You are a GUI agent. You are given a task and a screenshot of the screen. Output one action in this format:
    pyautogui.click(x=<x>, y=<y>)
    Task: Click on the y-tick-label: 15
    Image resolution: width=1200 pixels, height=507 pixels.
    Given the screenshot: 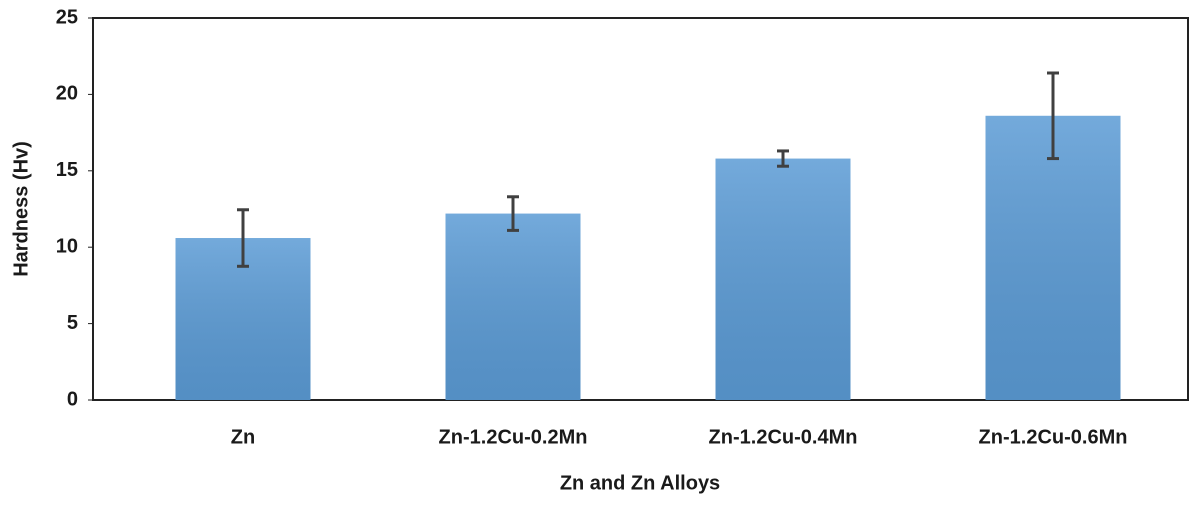 What is the action you would take?
    pyautogui.click(x=67, y=170)
    